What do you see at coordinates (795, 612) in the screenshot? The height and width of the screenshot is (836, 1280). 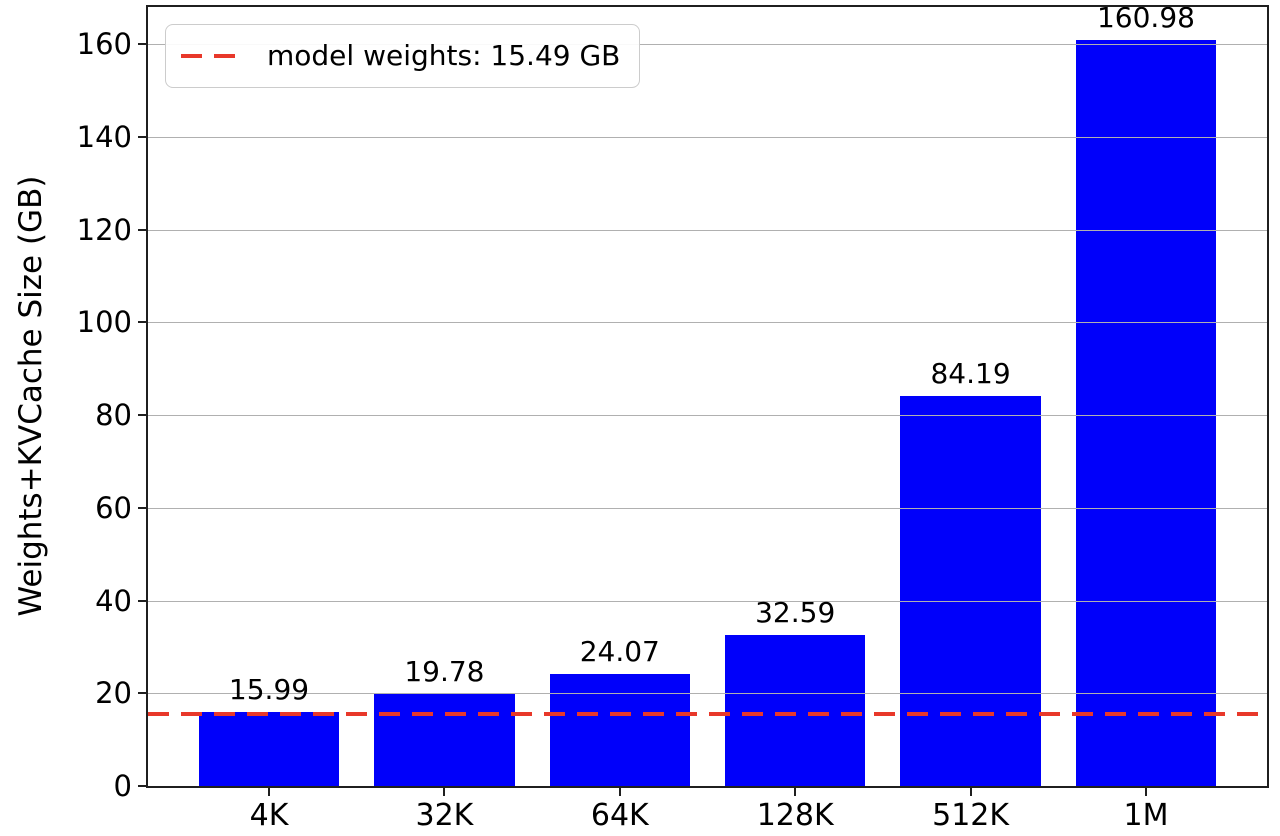 I see `bar-value-label: 32.59` at bounding box center [795, 612].